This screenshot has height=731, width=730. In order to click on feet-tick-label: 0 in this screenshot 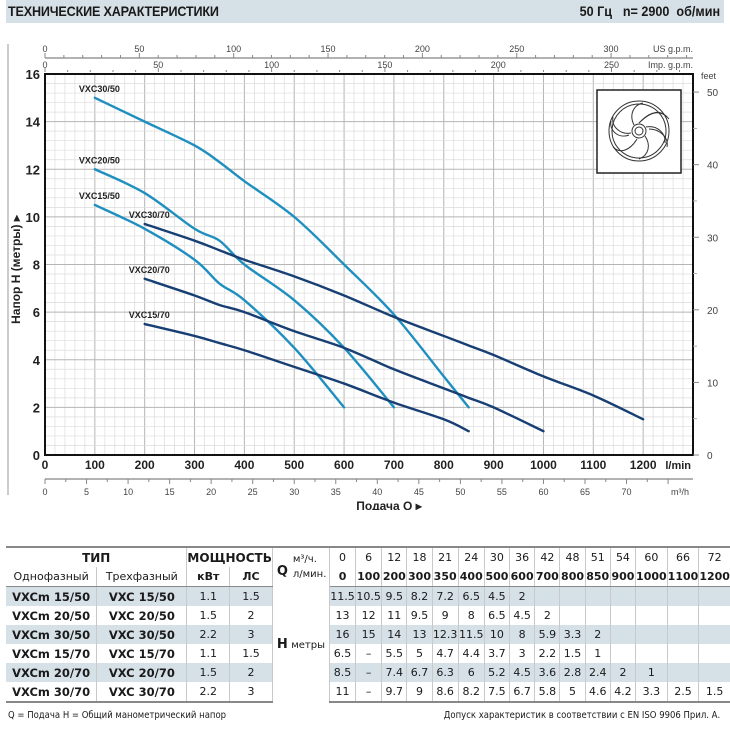, I will do `click(710, 456)`.